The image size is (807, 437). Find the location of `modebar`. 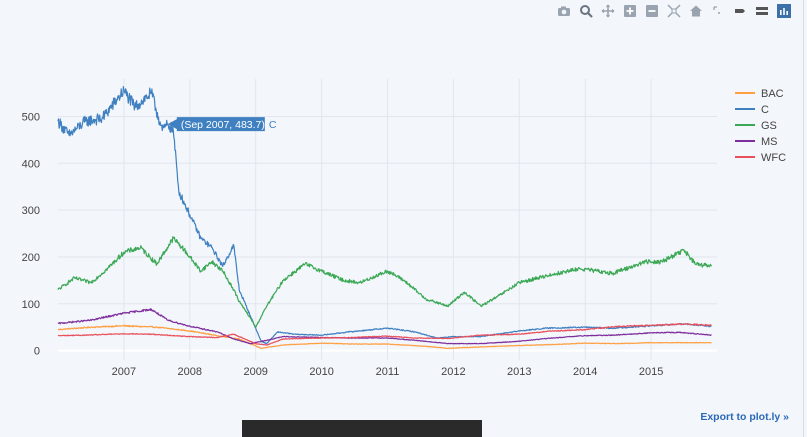

modebar is located at coordinates (674, 11).